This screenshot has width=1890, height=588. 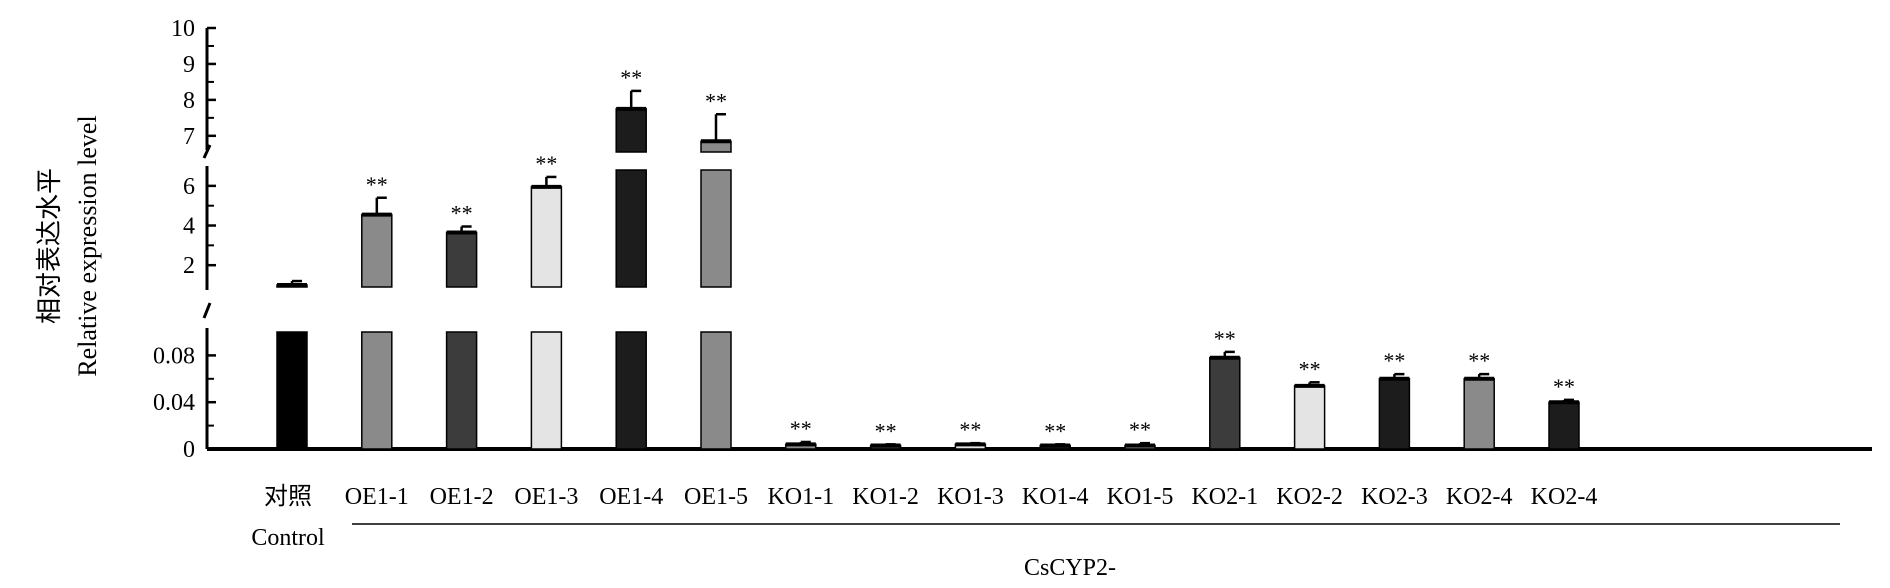 What do you see at coordinates (49, 246) in the screenshot?
I see `y-axis-label-cn: 相对表达水平` at bounding box center [49, 246].